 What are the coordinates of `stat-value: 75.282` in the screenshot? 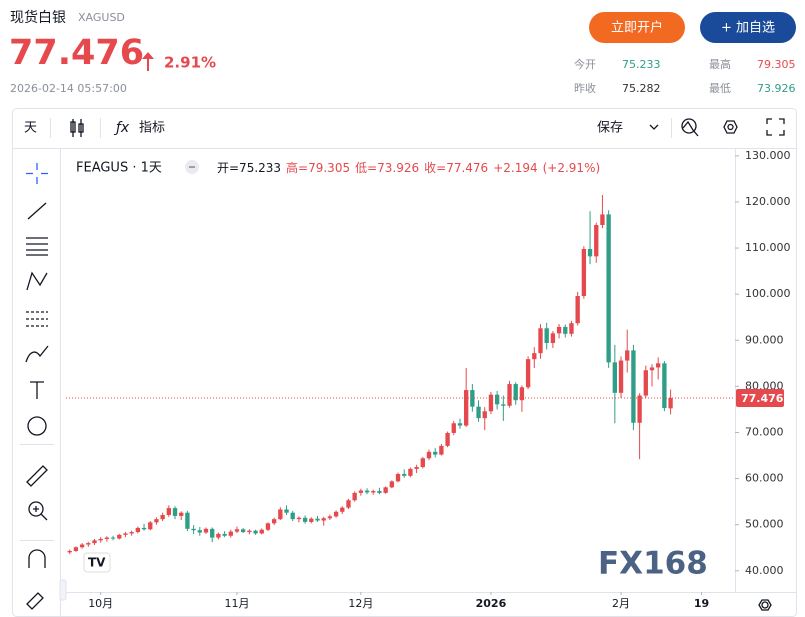 It's located at (641, 88).